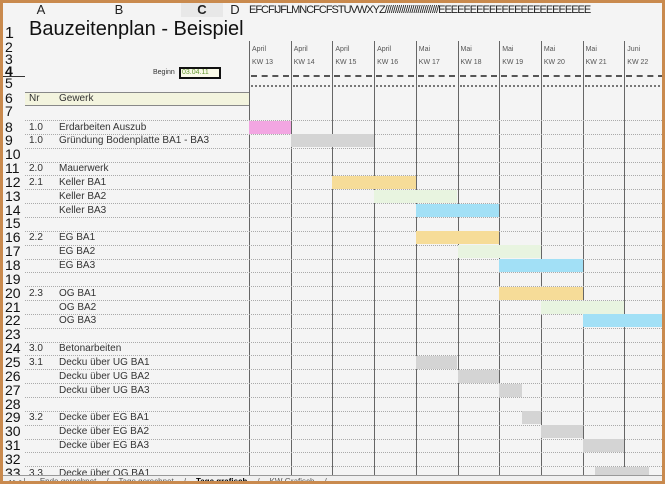 The image size is (665, 484). I want to click on column-header-b: B, so click(119, 9).